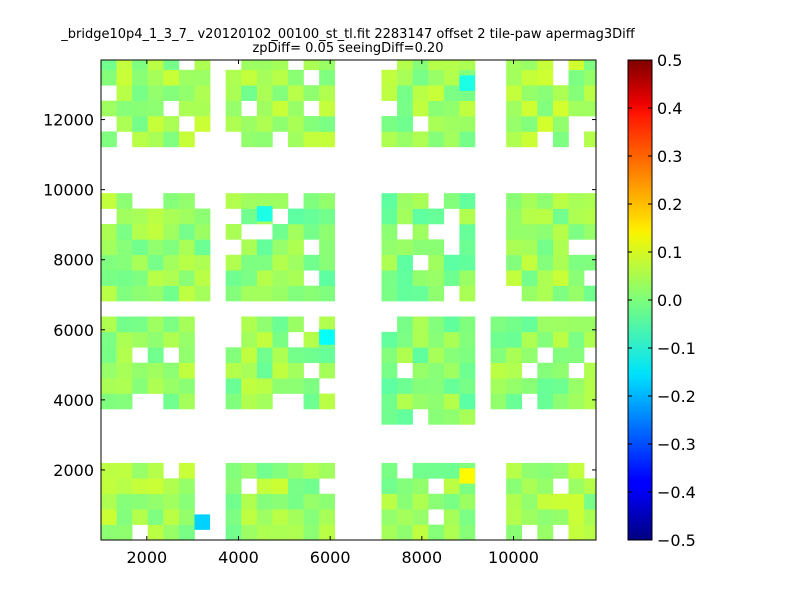 This screenshot has height=600, width=800. What do you see at coordinates (669, 300) in the screenshot?
I see `colorbar-tick-label: 0.0` at bounding box center [669, 300].